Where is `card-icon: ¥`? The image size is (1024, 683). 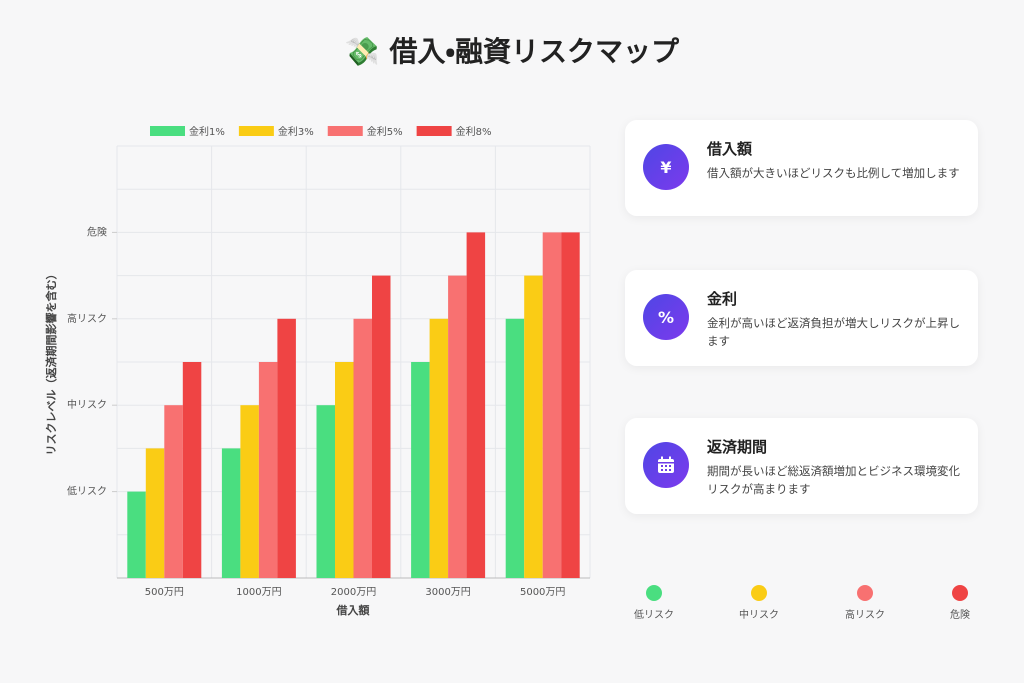
card-icon: ¥ is located at coordinates (666, 167).